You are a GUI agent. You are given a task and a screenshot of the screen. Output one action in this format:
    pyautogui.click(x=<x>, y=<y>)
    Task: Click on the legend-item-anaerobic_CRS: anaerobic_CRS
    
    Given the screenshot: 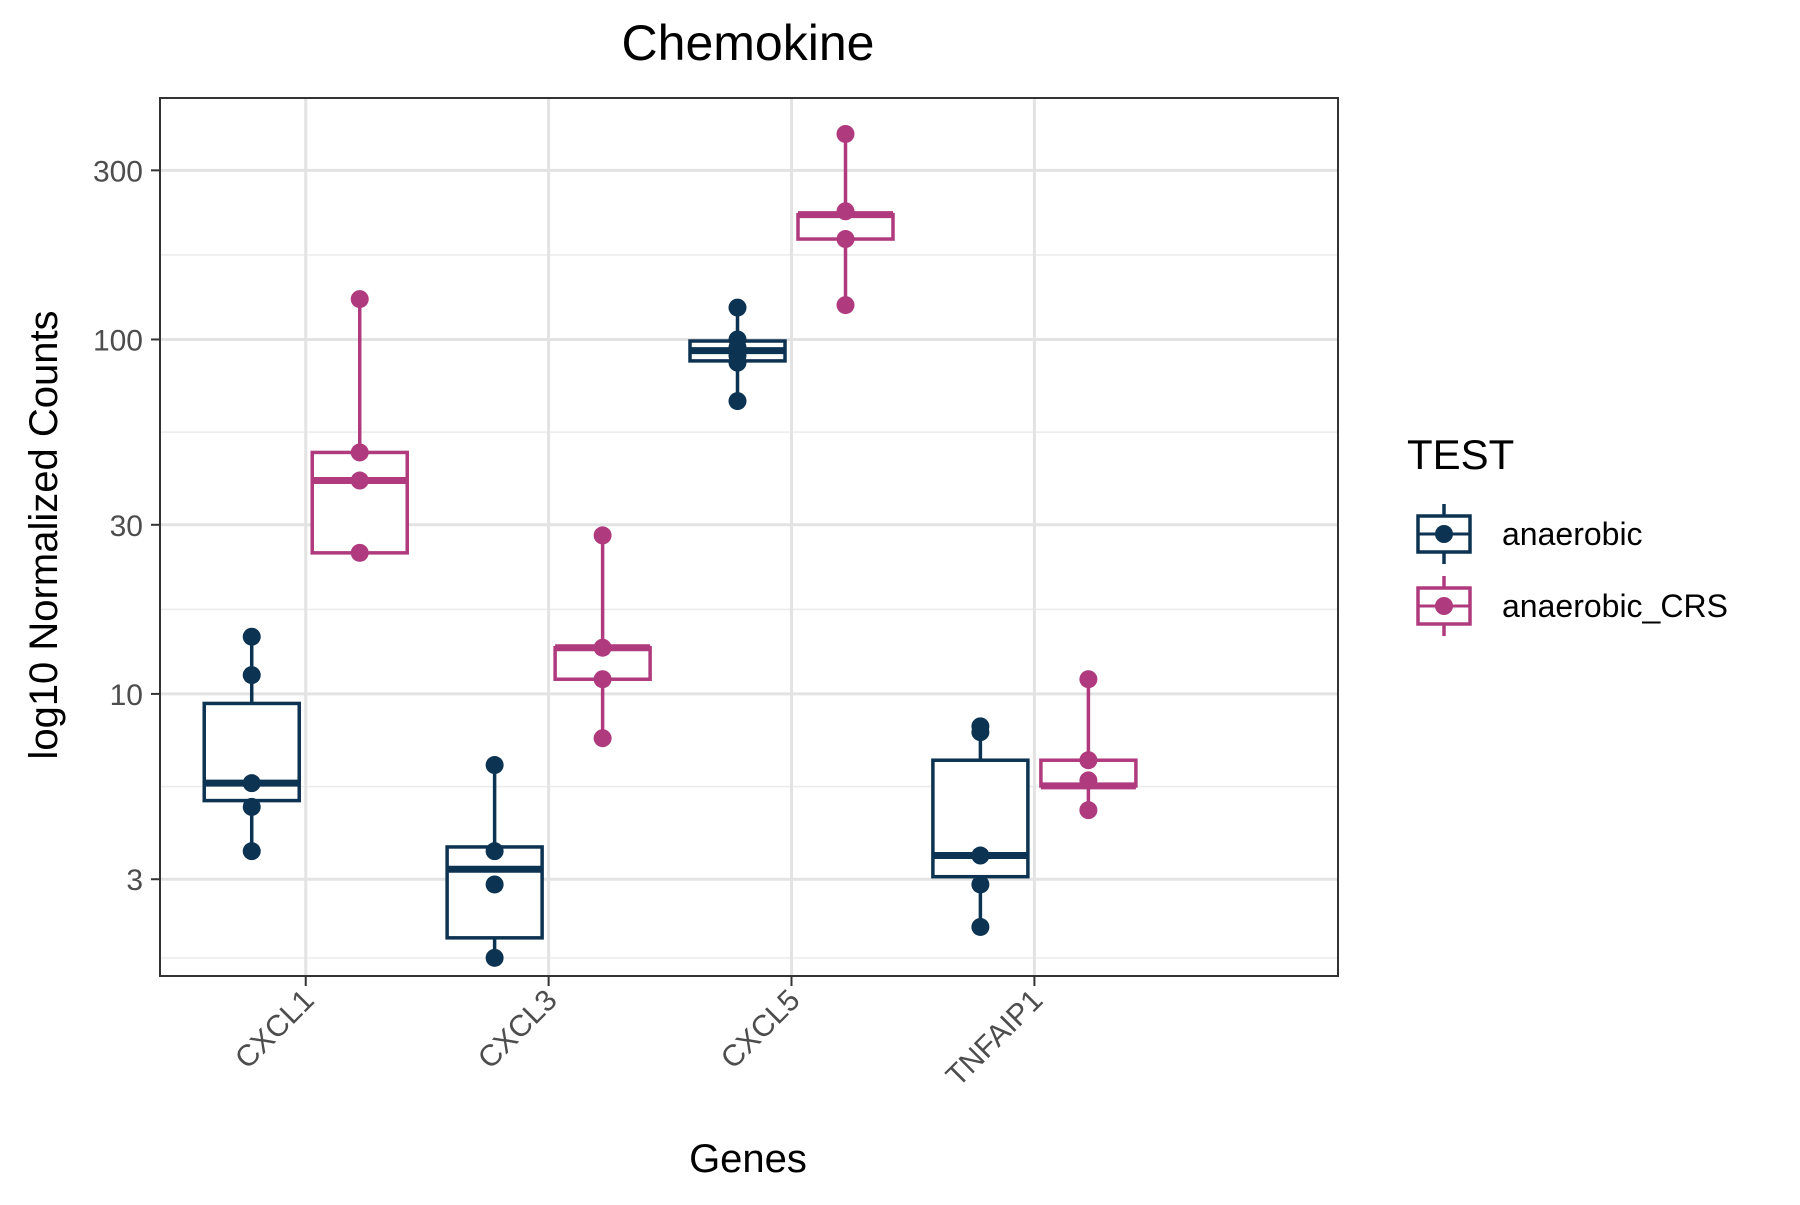 What is the action you would take?
    pyautogui.click(x=1572, y=606)
    